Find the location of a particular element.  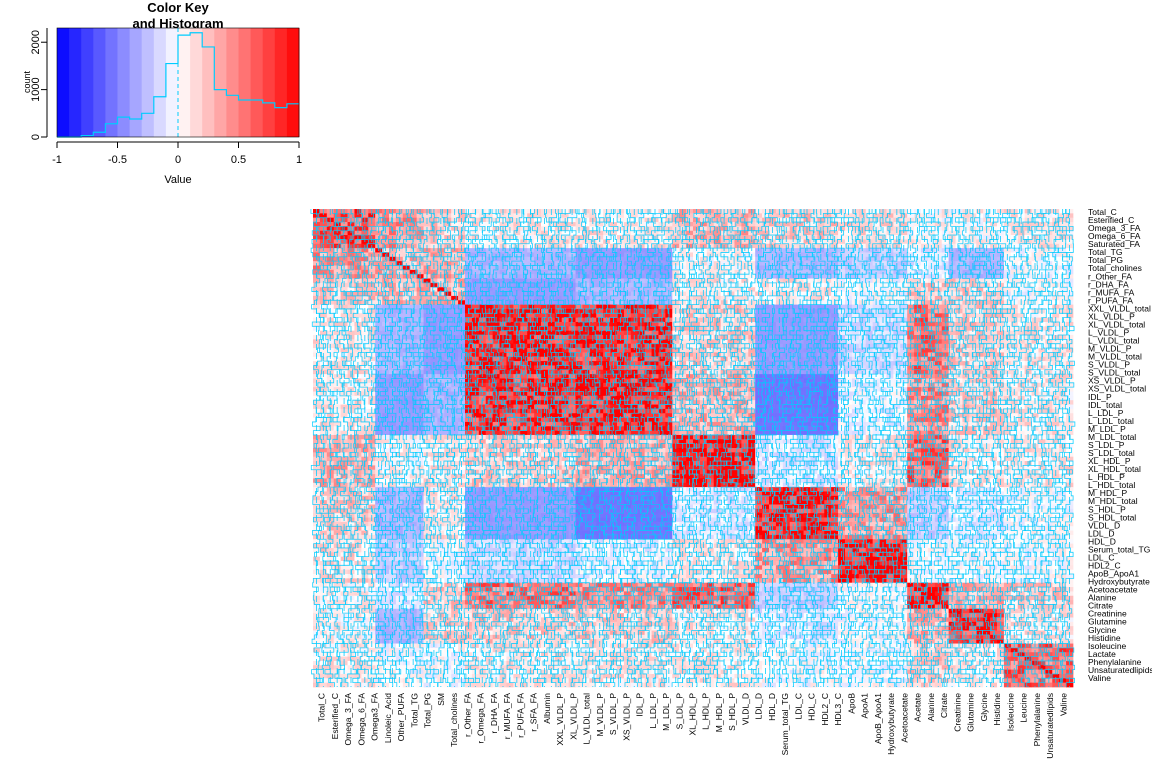

key-x-tick-label: 1 is located at coordinates (299, 160).